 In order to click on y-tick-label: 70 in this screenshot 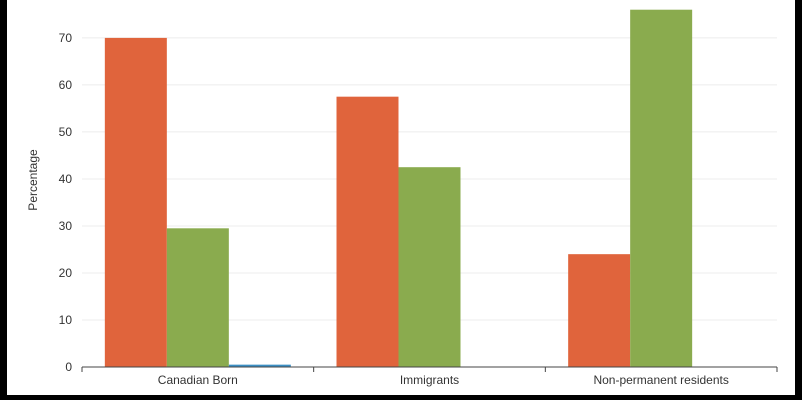, I will do `click(66, 38)`.